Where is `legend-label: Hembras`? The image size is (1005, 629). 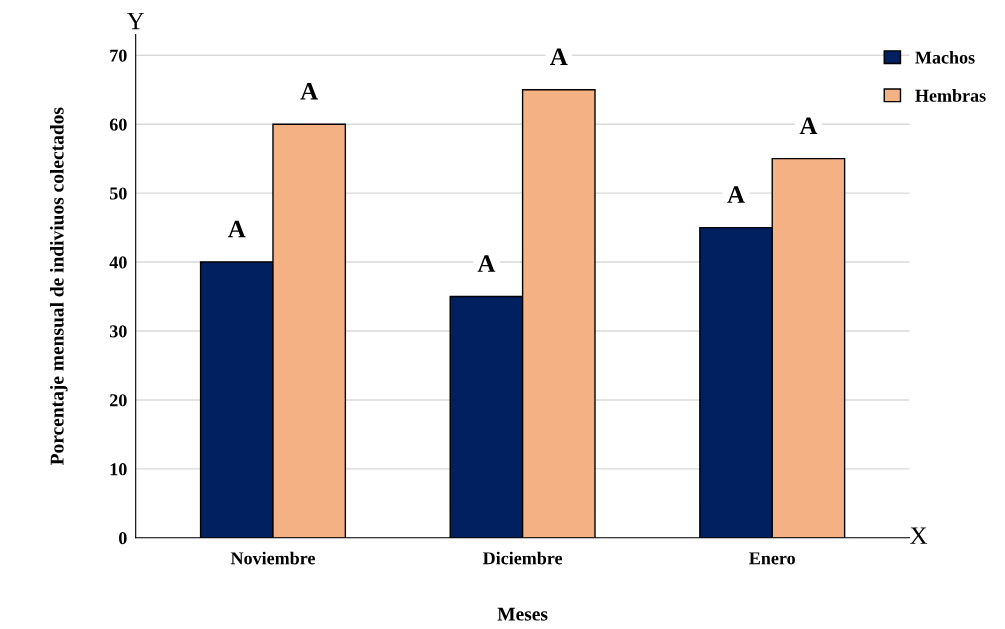 legend-label: Hembras is located at coordinates (950, 95).